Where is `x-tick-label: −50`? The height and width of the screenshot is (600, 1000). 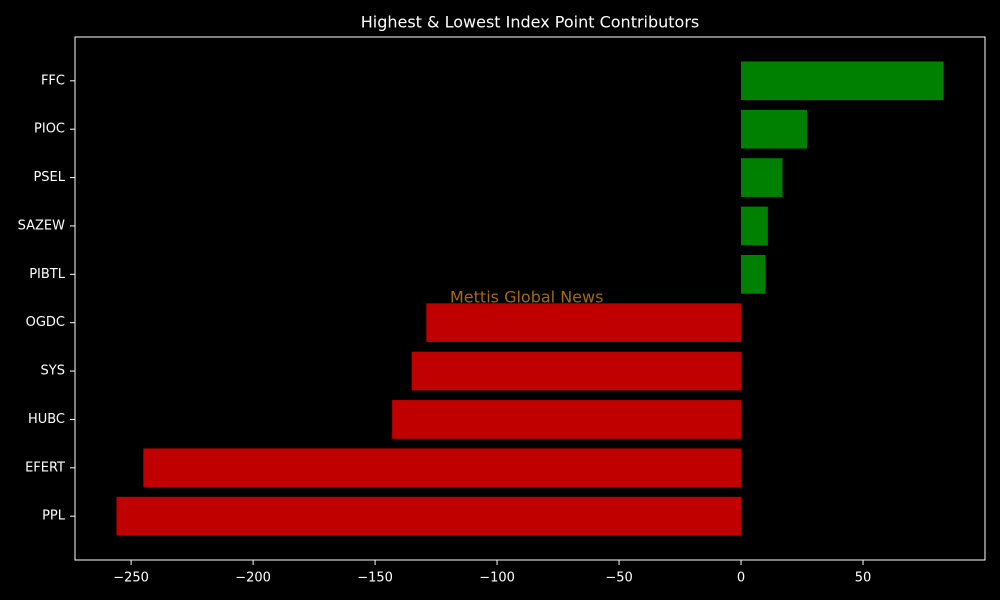 x-tick-label: −50 is located at coordinates (618, 578).